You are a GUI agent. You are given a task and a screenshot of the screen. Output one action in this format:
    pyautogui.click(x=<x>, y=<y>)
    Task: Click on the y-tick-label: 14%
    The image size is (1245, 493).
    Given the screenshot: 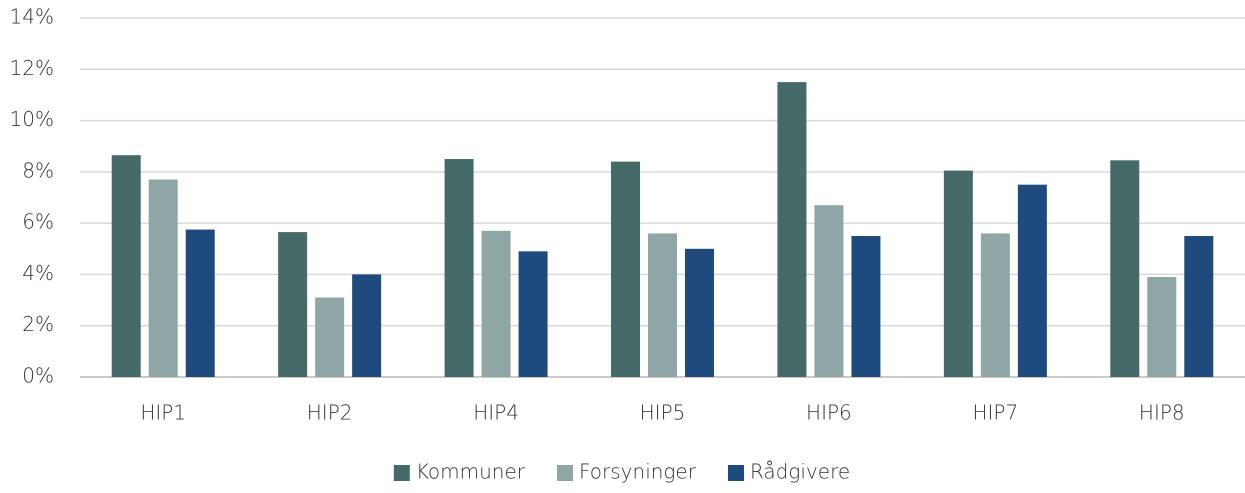 What is the action you would take?
    pyautogui.click(x=32, y=17)
    